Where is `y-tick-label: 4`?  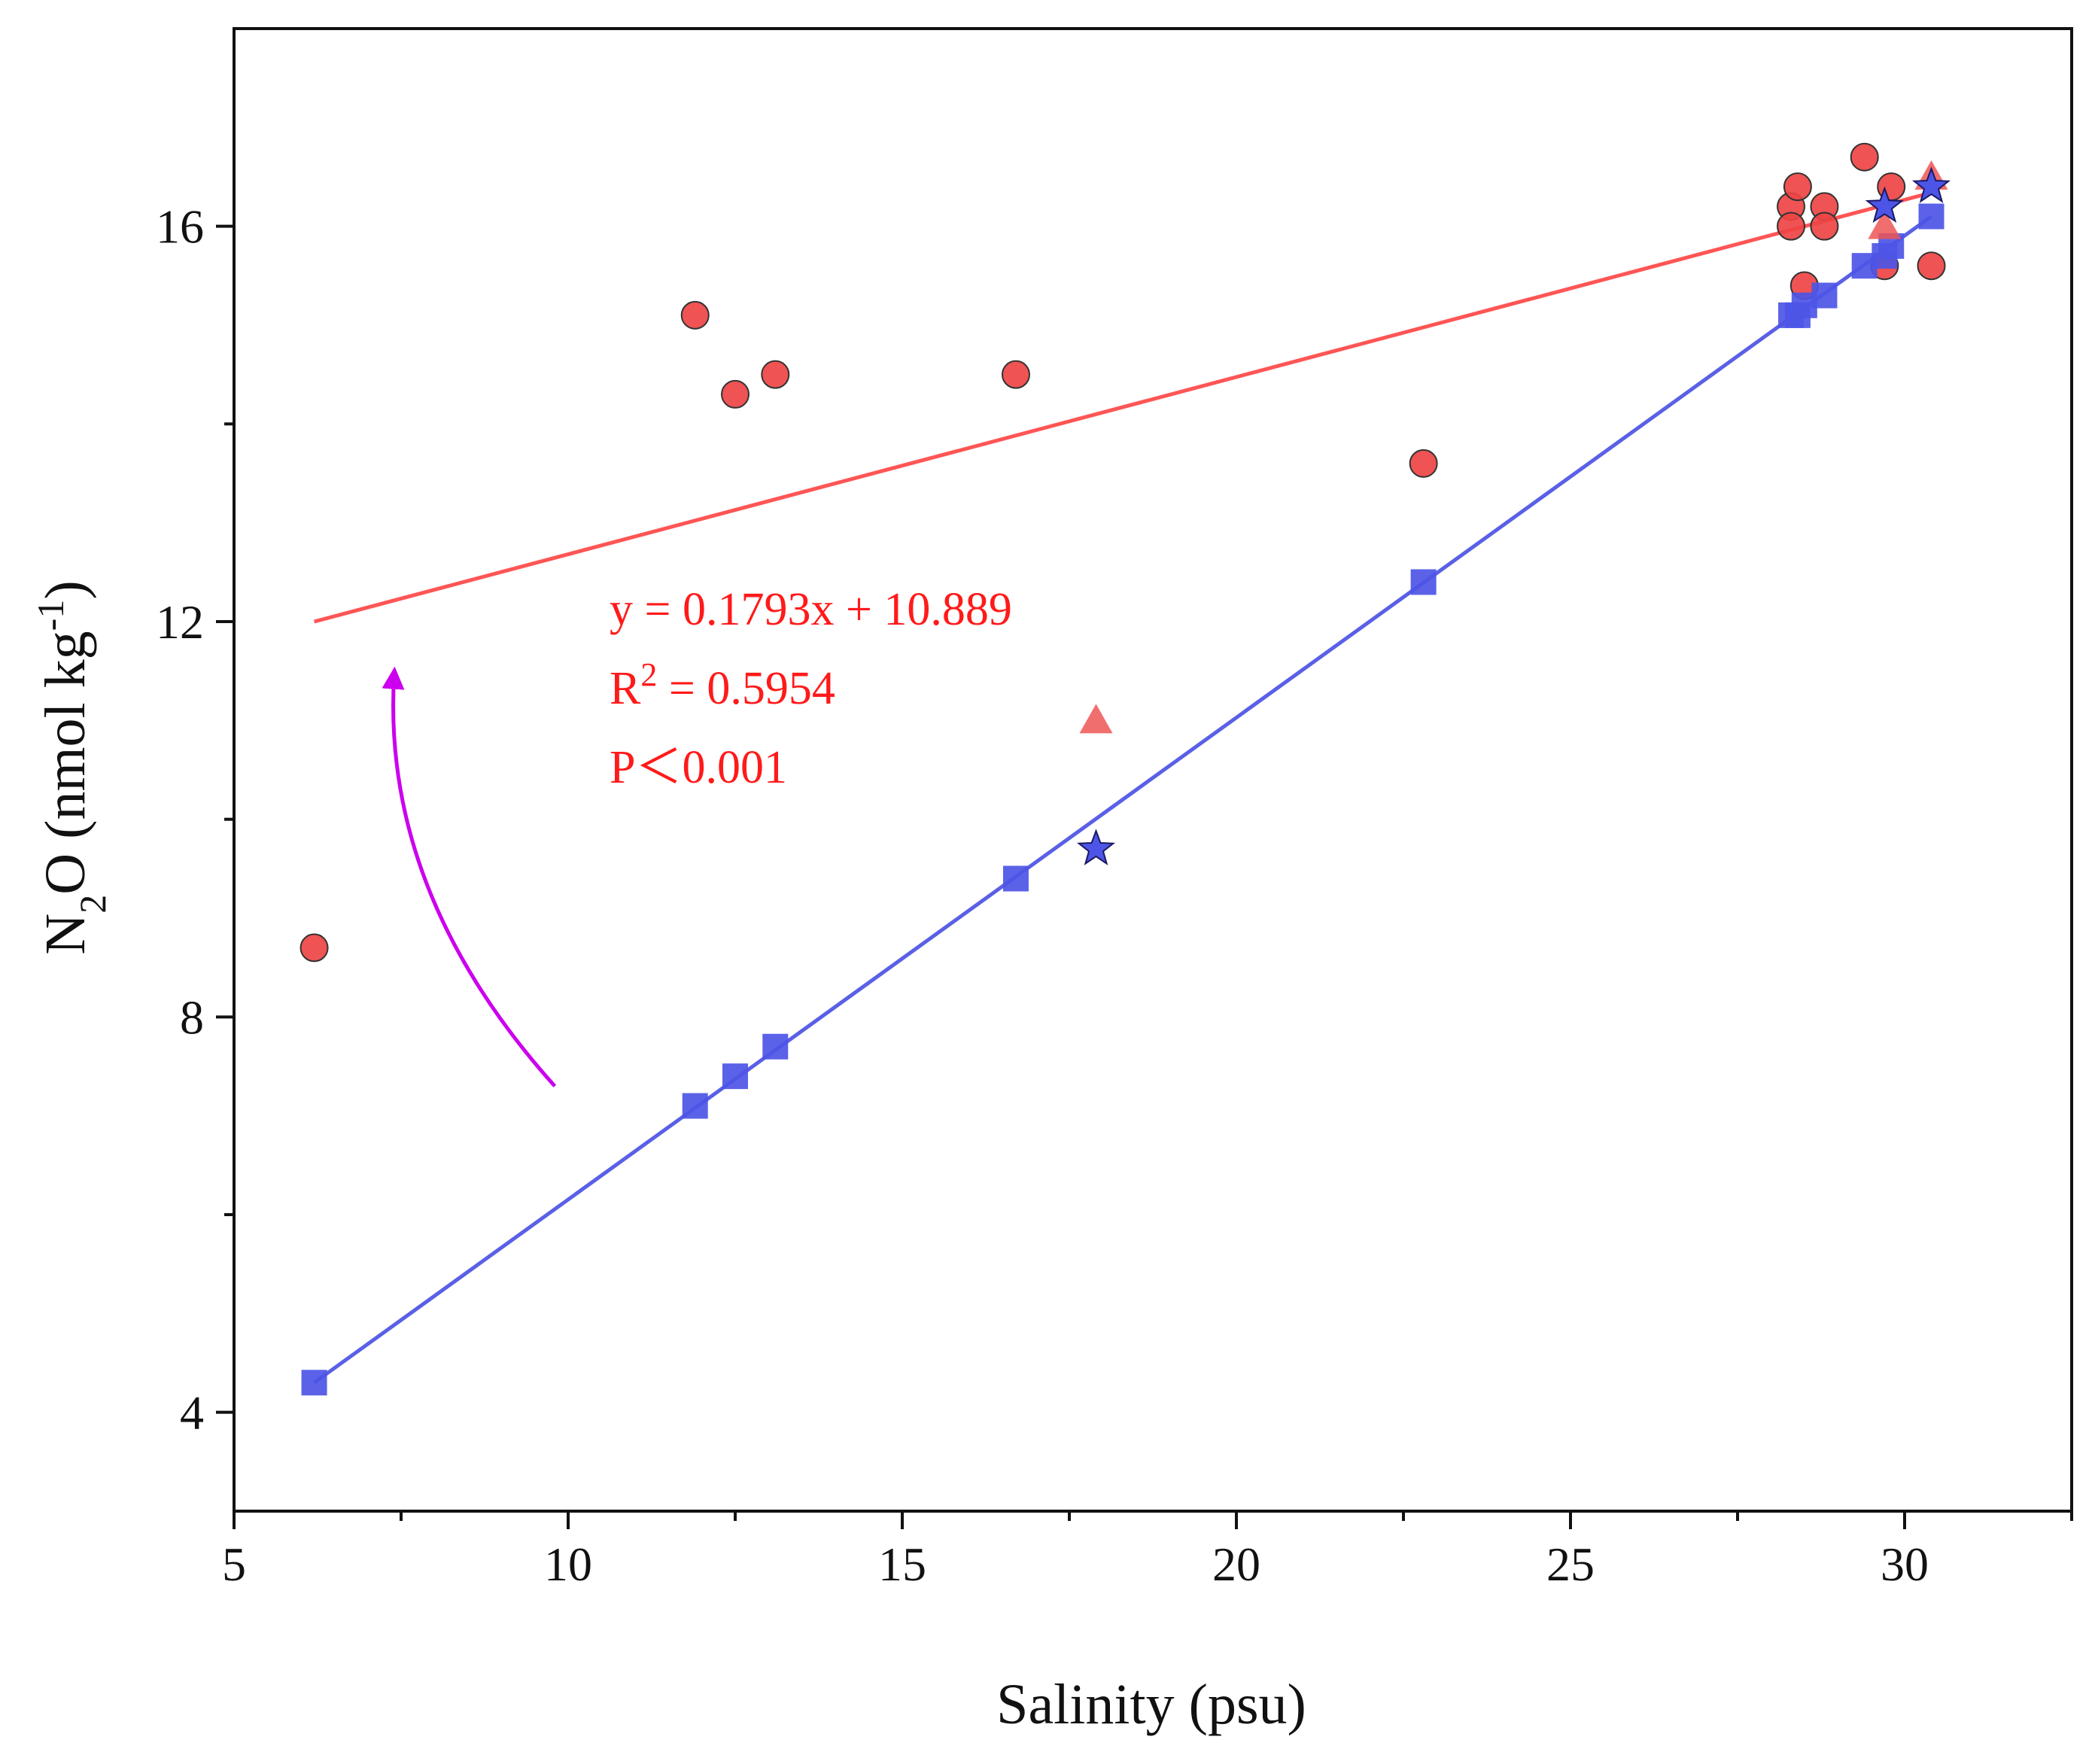
y-tick-label: 4 is located at coordinates (192, 1413).